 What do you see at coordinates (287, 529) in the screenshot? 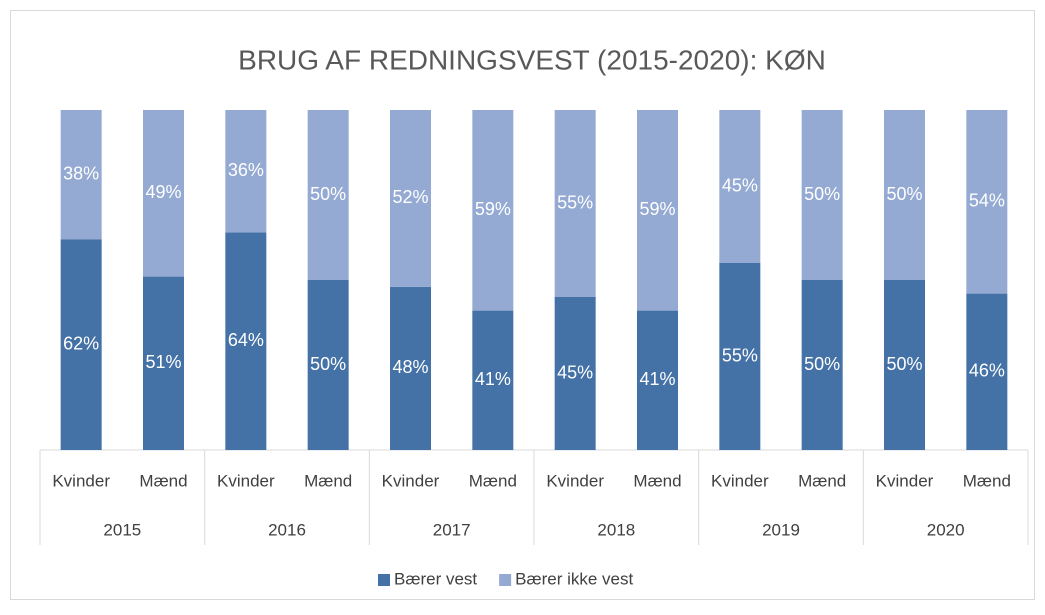
I see `group-label: 2016` at bounding box center [287, 529].